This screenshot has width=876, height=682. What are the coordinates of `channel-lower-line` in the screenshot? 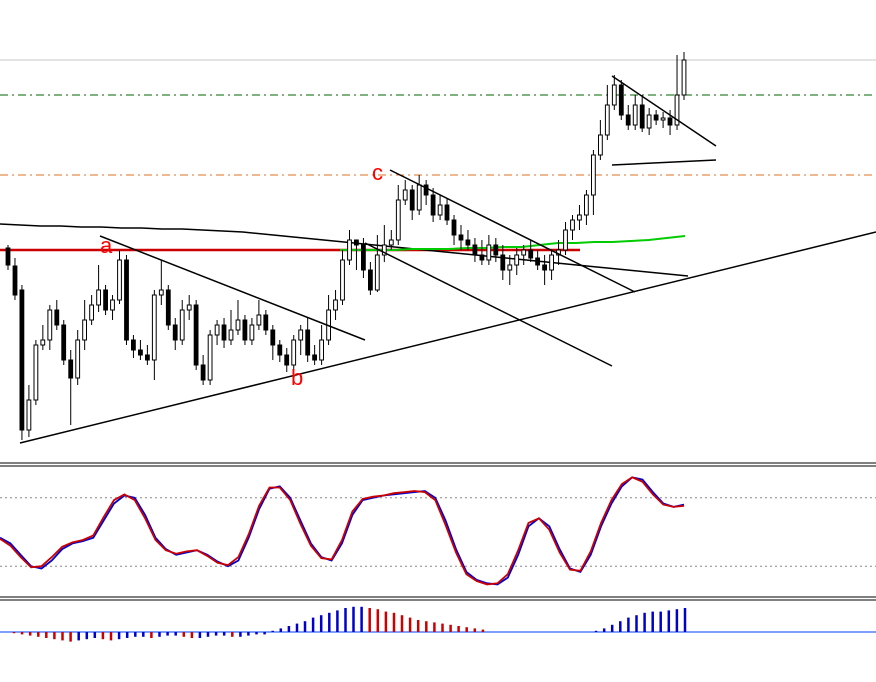 It's located at (488, 304).